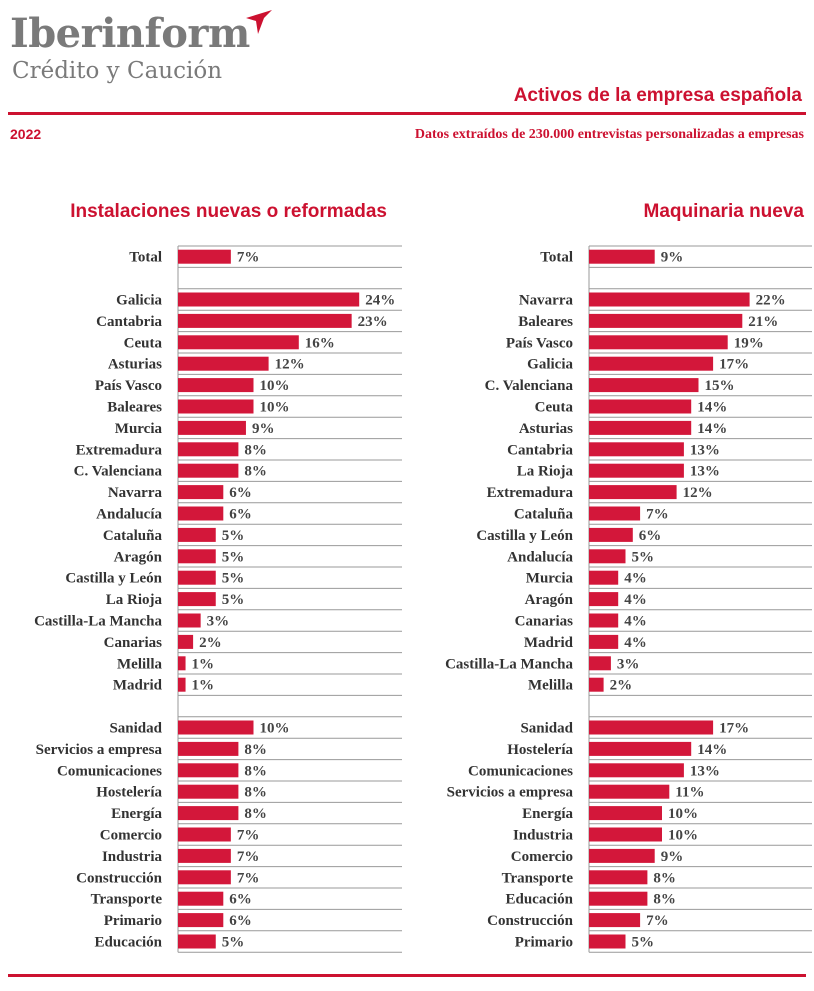  I want to click on value-label: 19%, so click(749, 343).